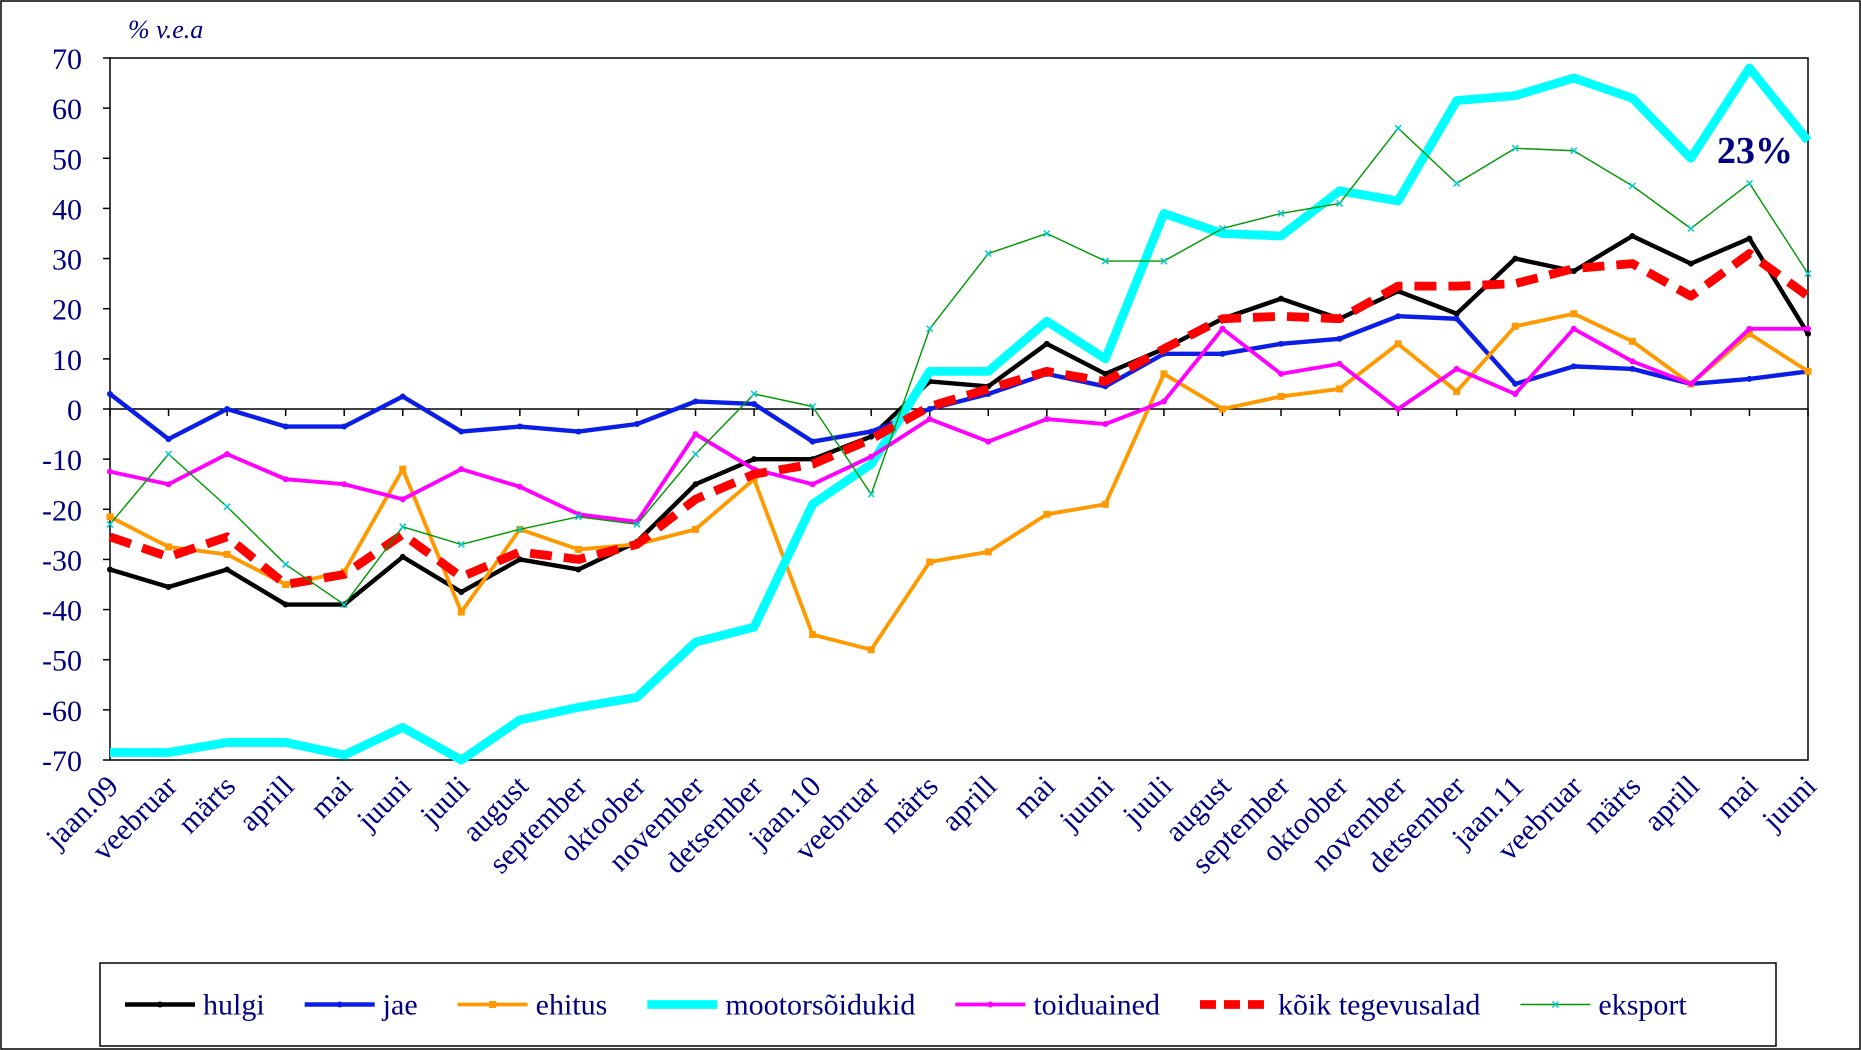  What do you see at coordinates (67, 209) in the screenshot?
I see `y-tick-label: 40` at bounding box center [67, 209].